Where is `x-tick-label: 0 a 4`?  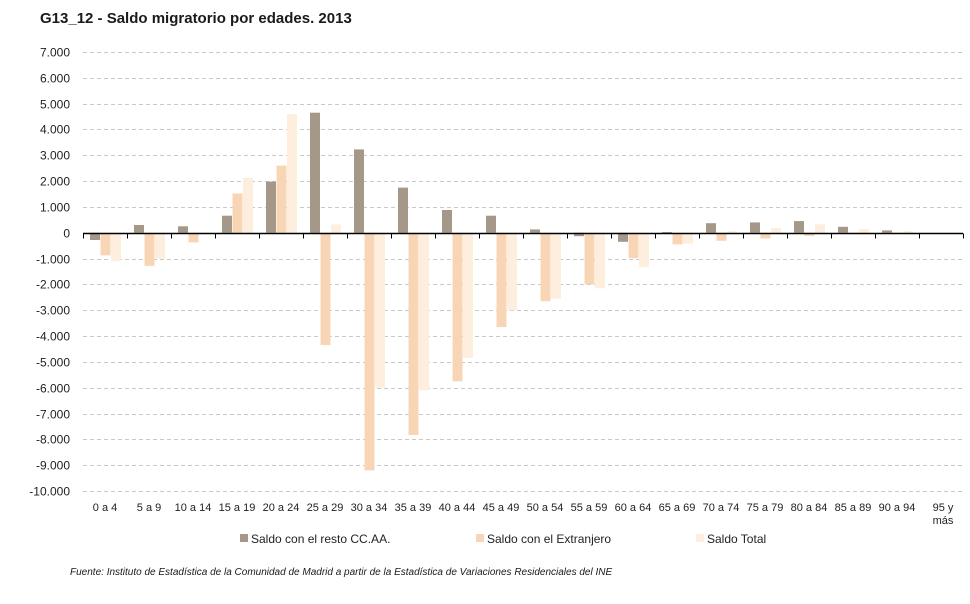
x-tick-label: 0 a 4 is located at coordinates (105, 508).